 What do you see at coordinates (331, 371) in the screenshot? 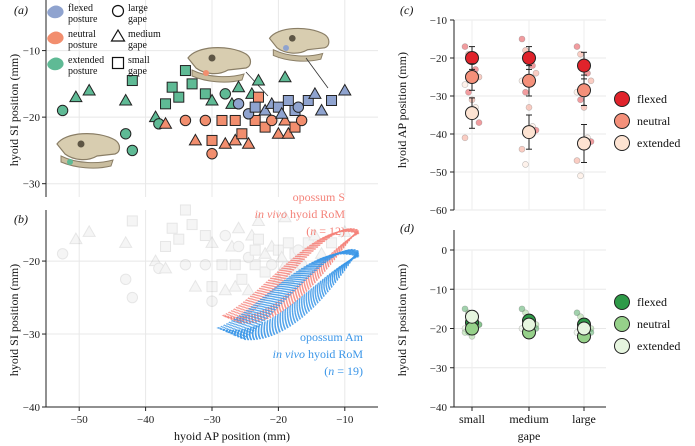
I see `annotation-am-n: n` at bounding box center [331, 371].